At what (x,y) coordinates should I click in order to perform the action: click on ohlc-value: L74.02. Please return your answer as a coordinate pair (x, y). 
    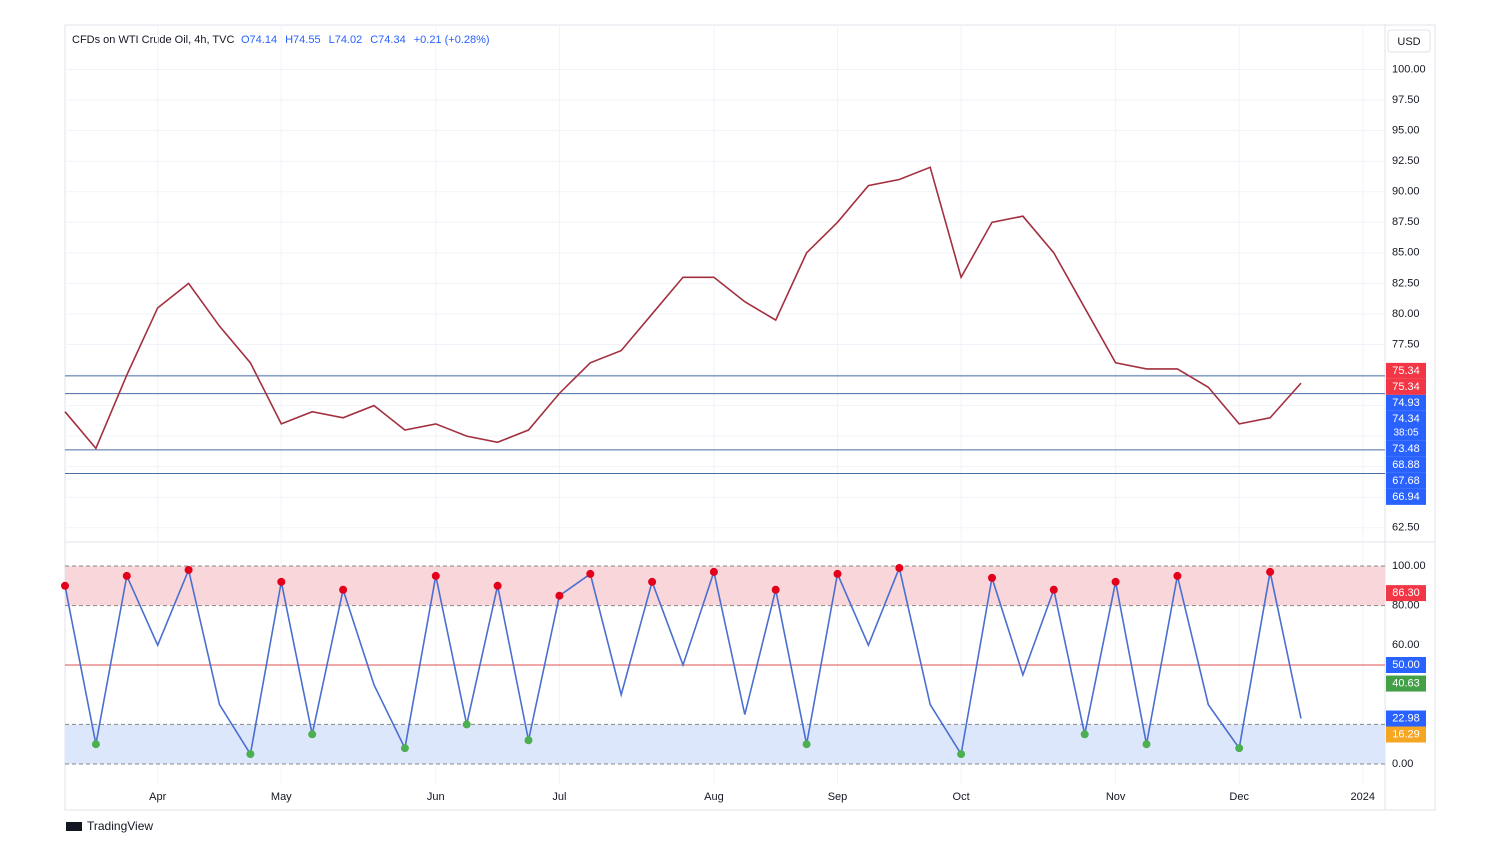
    Looking at the image, I should click on (346, 40).